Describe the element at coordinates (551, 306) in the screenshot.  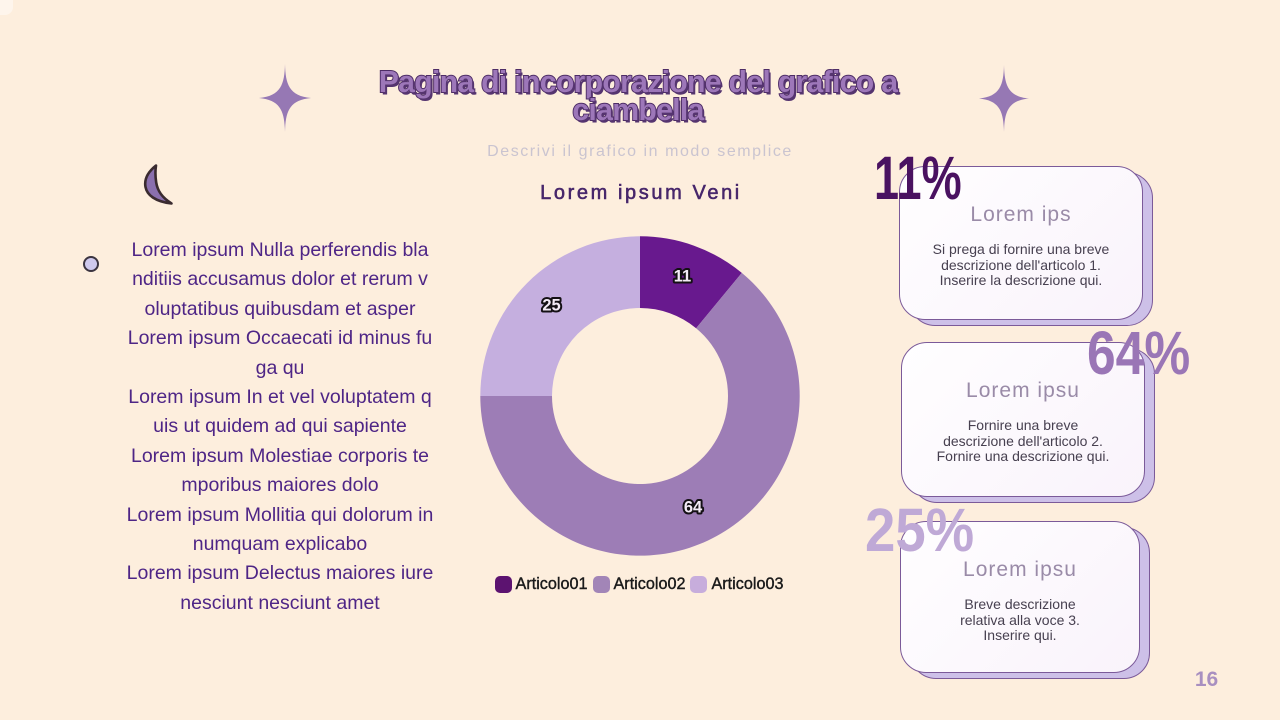
I see `svg-text: 25` at that location.